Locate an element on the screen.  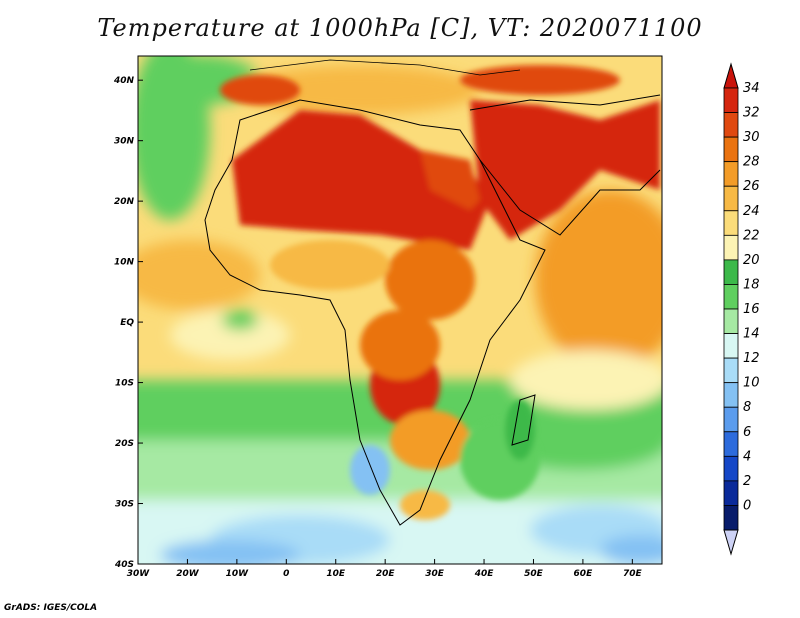
colorbar-level-label: 14 is located at coordinates (751, 334).